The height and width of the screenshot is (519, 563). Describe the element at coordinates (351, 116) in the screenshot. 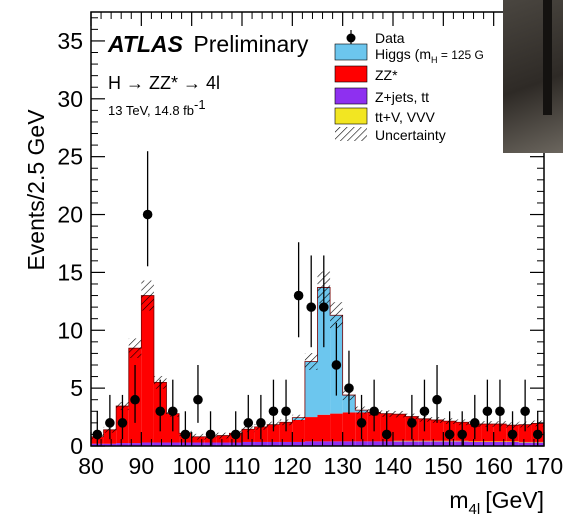

I see `legend-swatch-ttv` at that location.